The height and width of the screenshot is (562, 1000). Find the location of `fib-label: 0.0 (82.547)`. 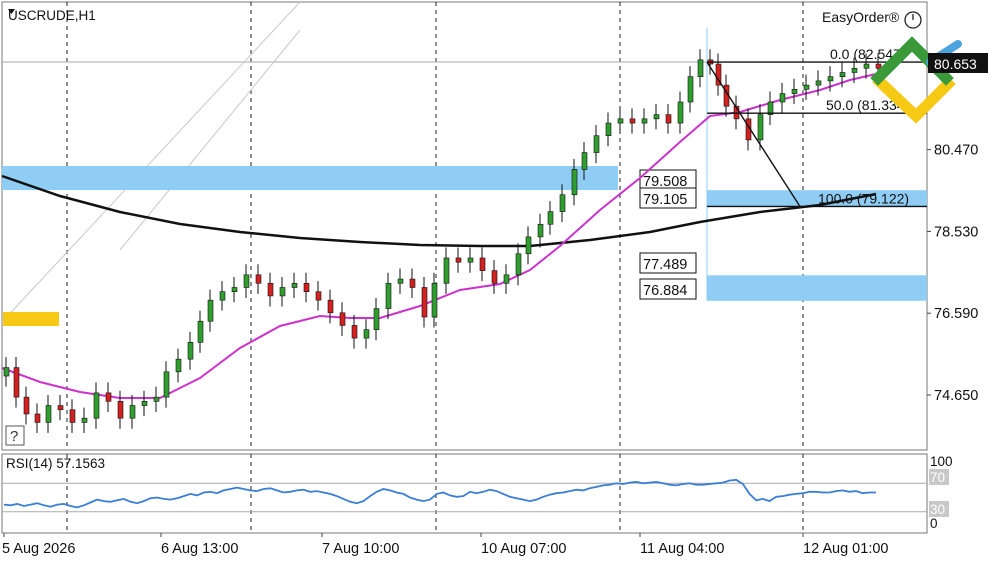

fib-label: 0.0 (82.547) is located at coordinates (868, 54).